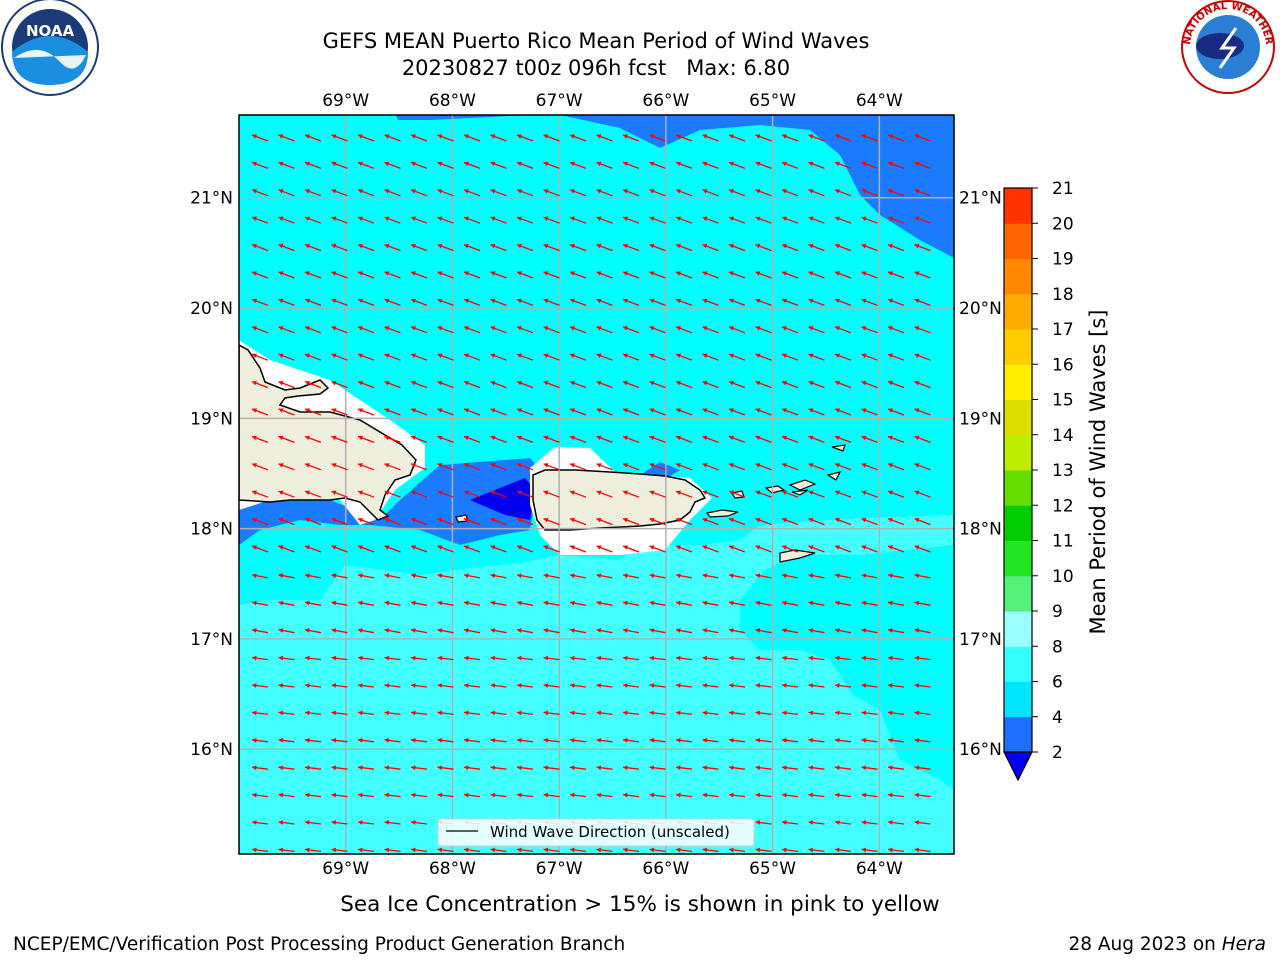  What do you see at coordinates (1018, 766) in the screenshot?
I see `colorbar-extend-arrow` at bounding box center [1018, 766].